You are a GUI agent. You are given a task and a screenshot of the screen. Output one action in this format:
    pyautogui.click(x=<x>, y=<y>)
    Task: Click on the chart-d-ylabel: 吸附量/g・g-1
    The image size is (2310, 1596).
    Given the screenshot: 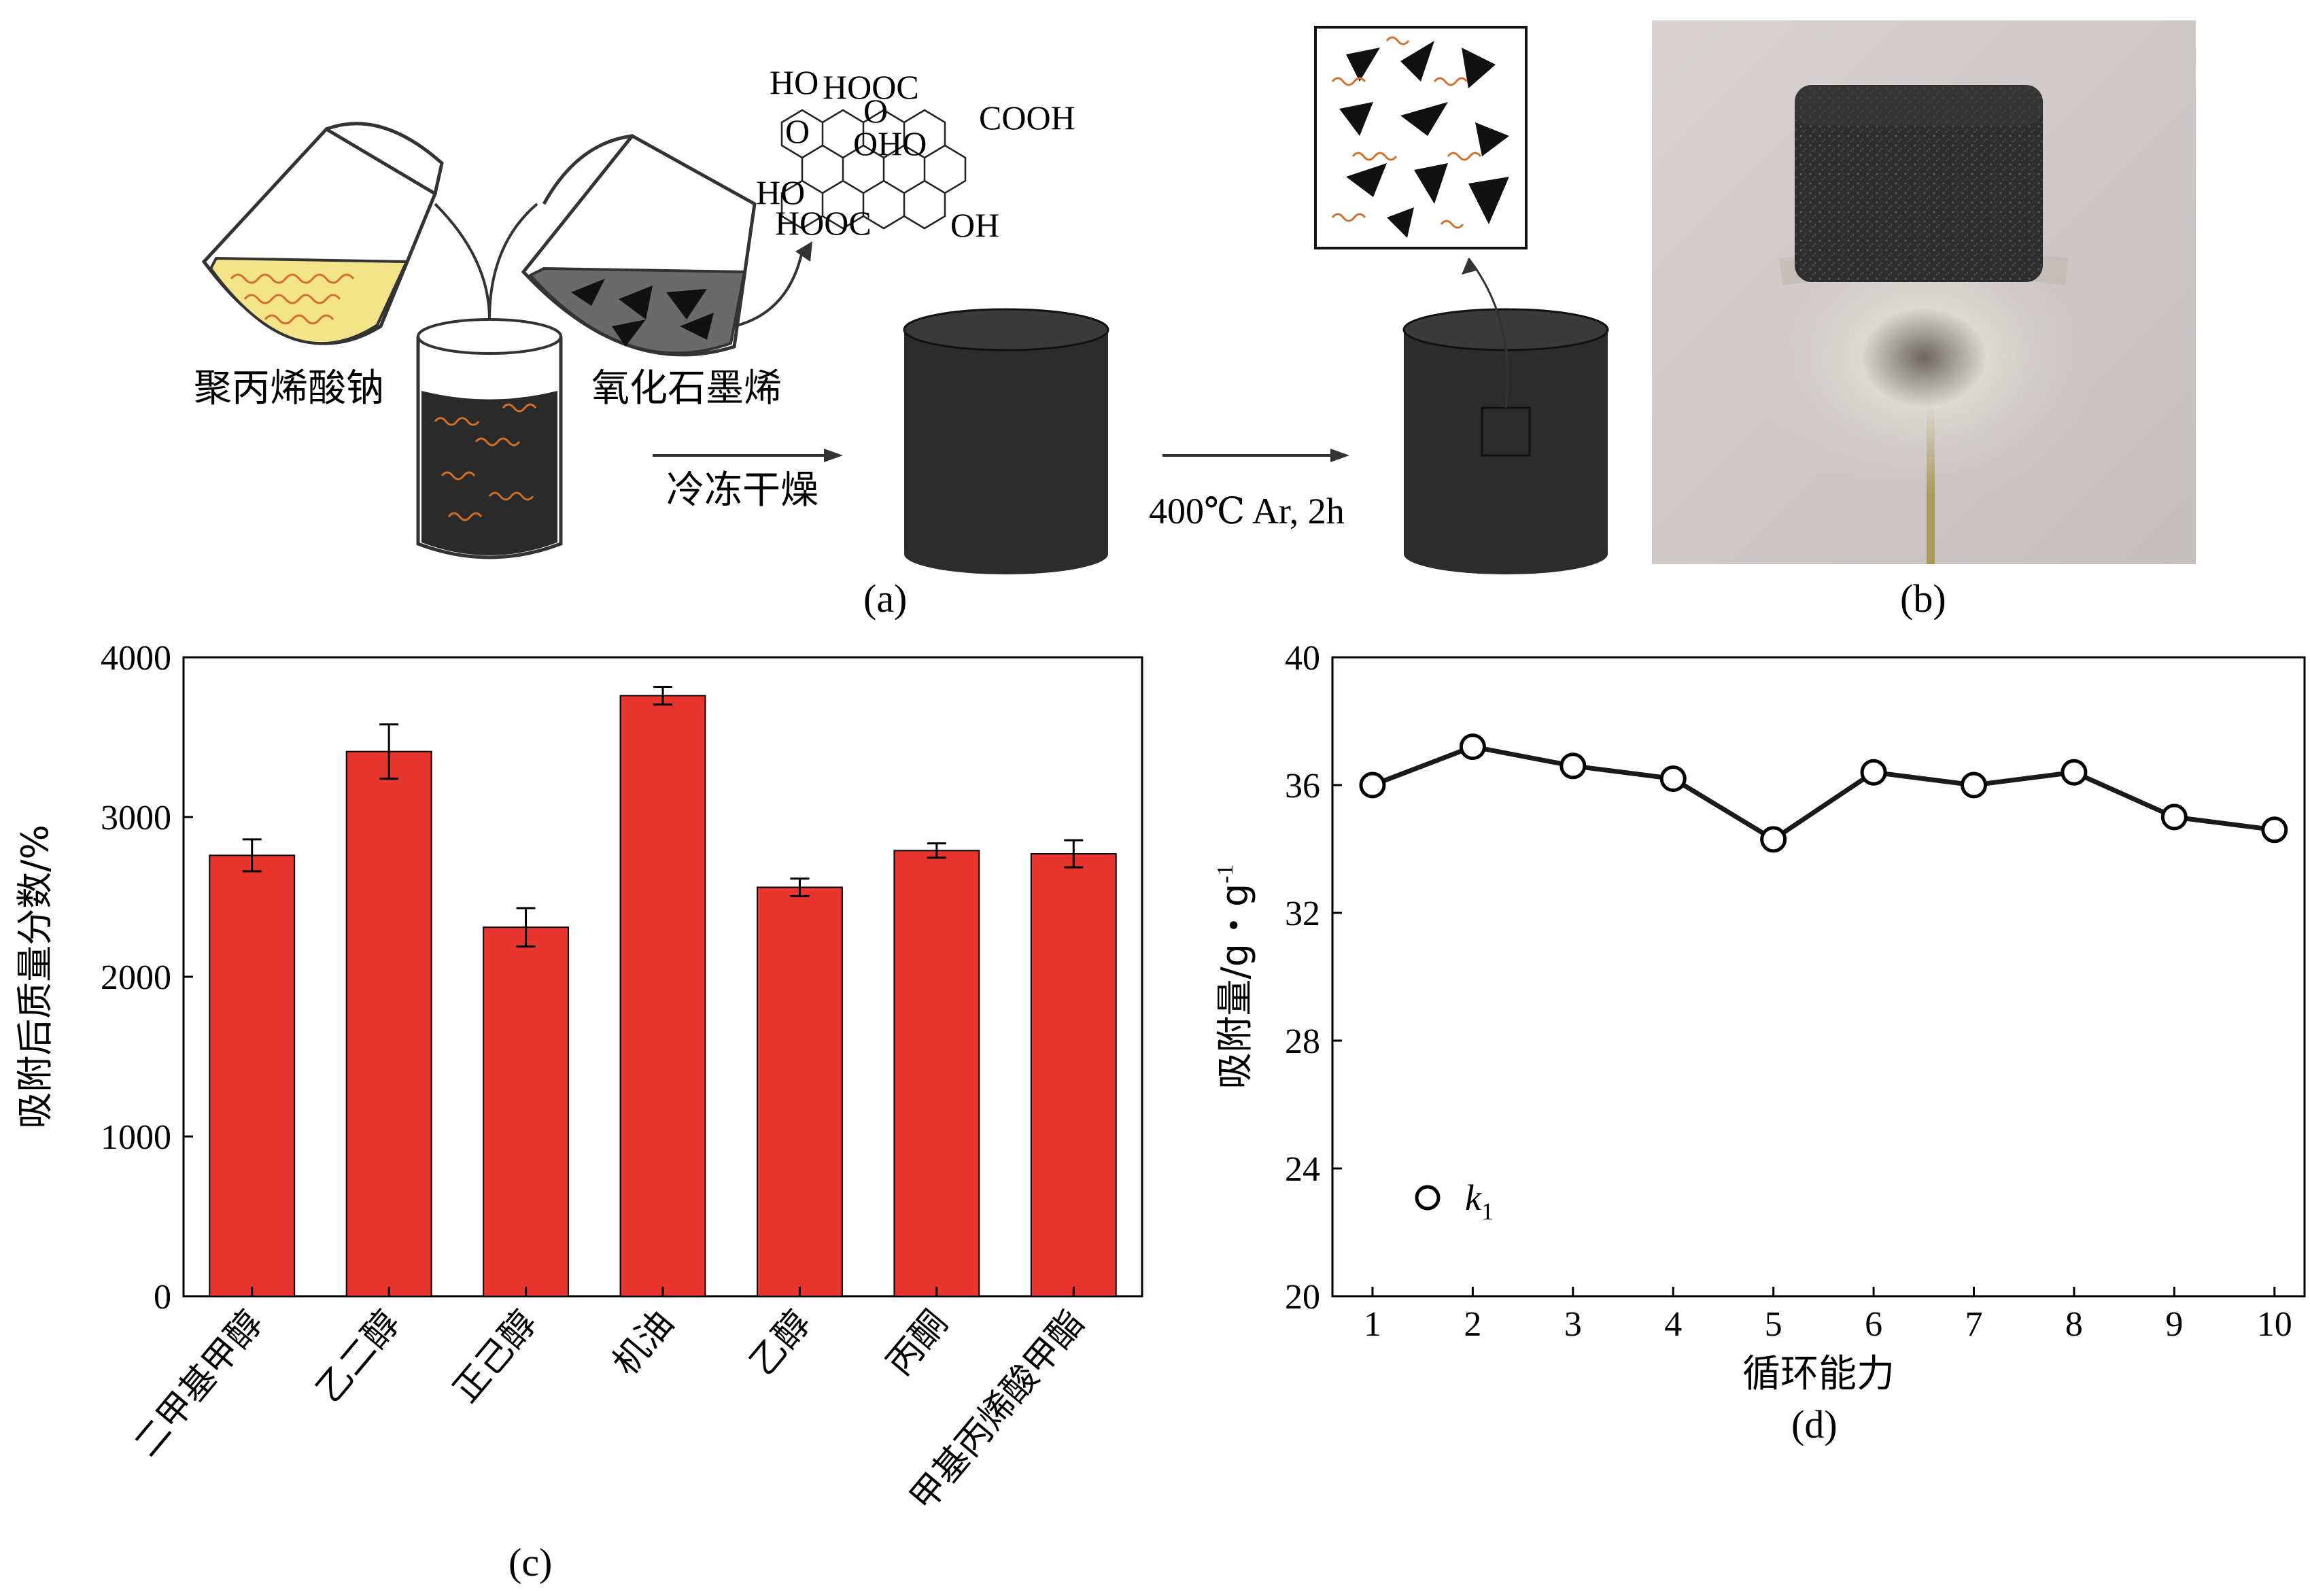 What is the action you would take?
    pyautogui.click(x=1234, y=976)
    